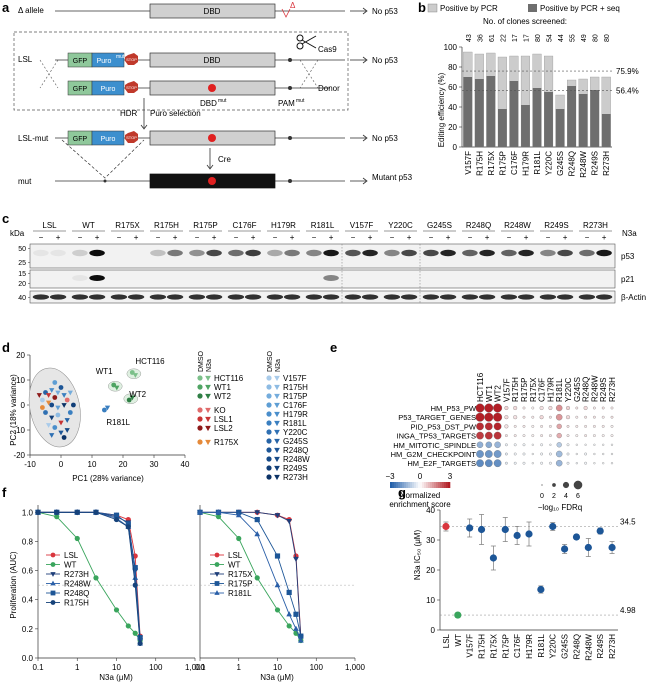 Image resolution: width=649 pixels, height=685 pixels. I want to click on blot-lane-label: R175P, so click(205, 225).